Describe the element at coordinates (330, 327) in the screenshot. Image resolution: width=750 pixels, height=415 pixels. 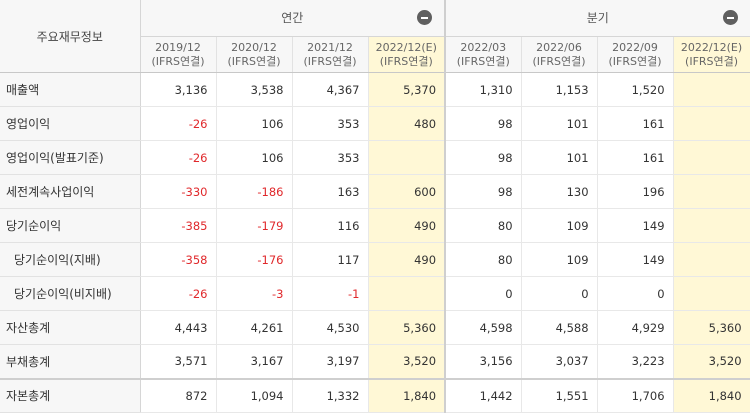
I see `value-cell: 4,530` at that location.